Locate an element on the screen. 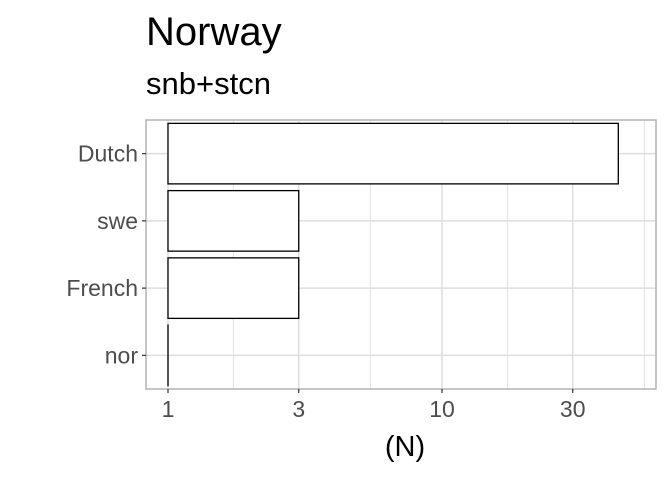  chart-subtitle: snb+stcn is located at coordinates (208, 83).